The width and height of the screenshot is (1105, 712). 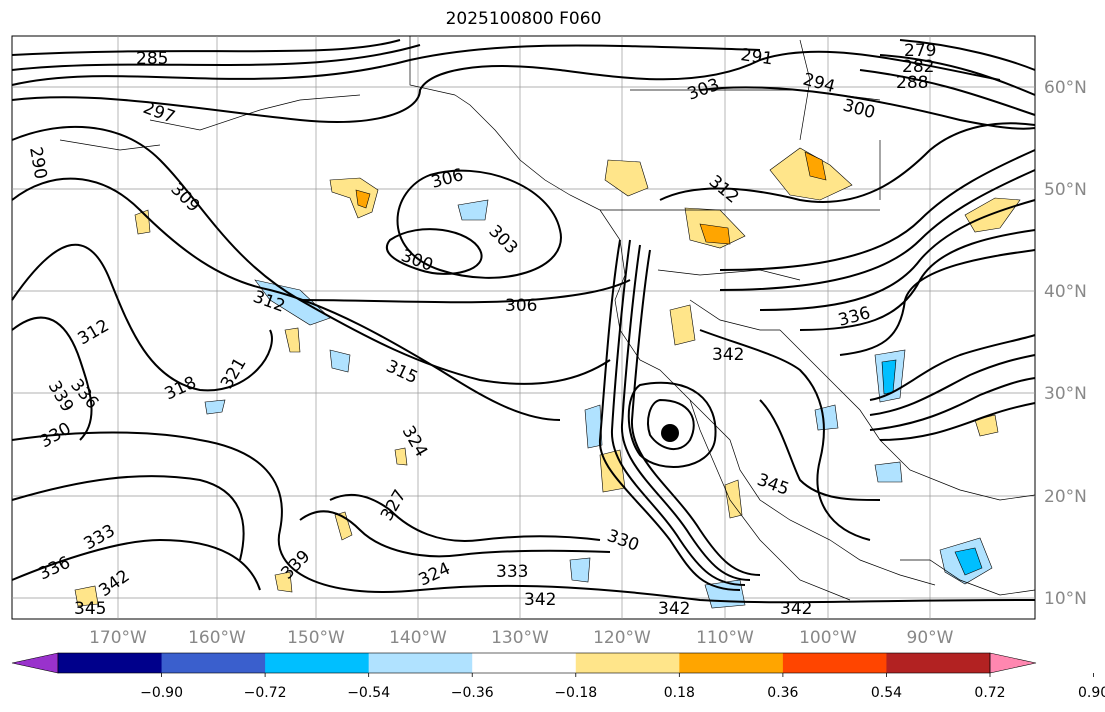 I want to click on colorbar-tick-label: −0.18, so click(x=575, y=693).